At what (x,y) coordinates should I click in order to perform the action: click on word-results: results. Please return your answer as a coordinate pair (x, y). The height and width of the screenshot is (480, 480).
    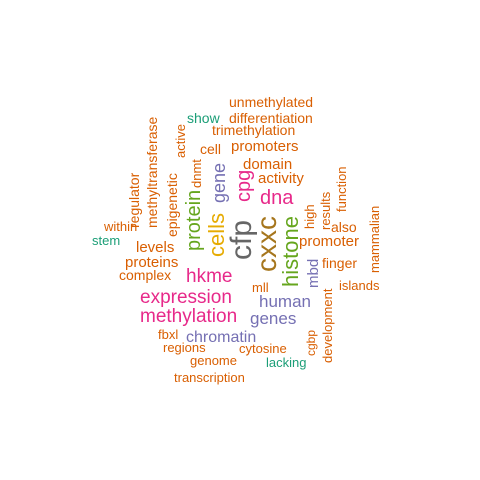
    Looking at the image, I should click on (325, 210).